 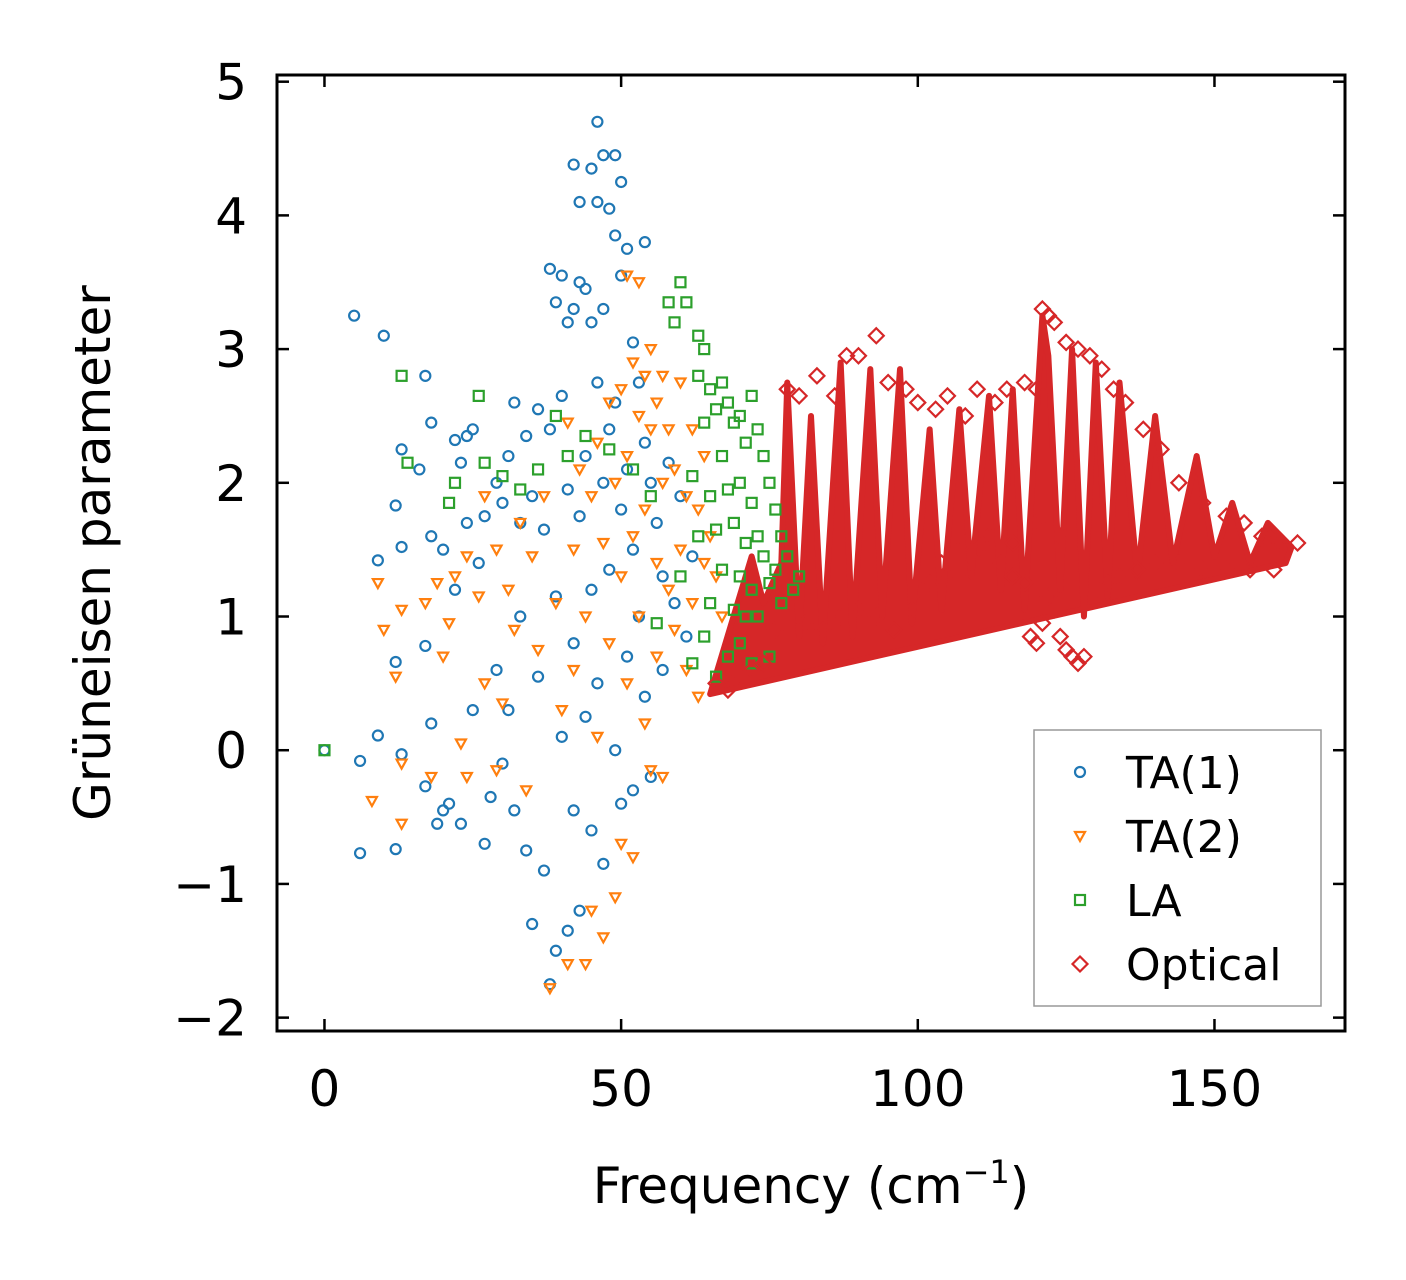 What do you see at coordinates (231, 618) in the screenshot?
I see `y-tick-label: 1` at bounding box center [231, 618].